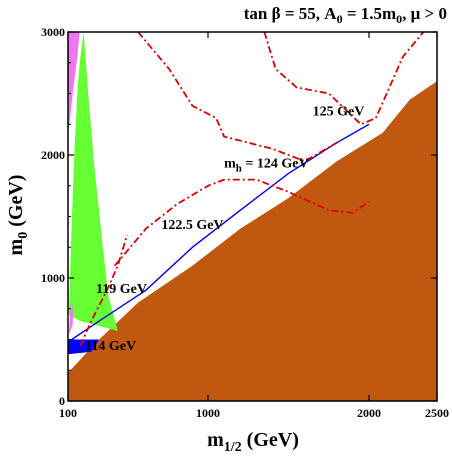 This screenshot has height=457, width=452. I want to click on chart-title: tan β = 55, A0 = 1.5m0, μ > 0, so click(345, 15).